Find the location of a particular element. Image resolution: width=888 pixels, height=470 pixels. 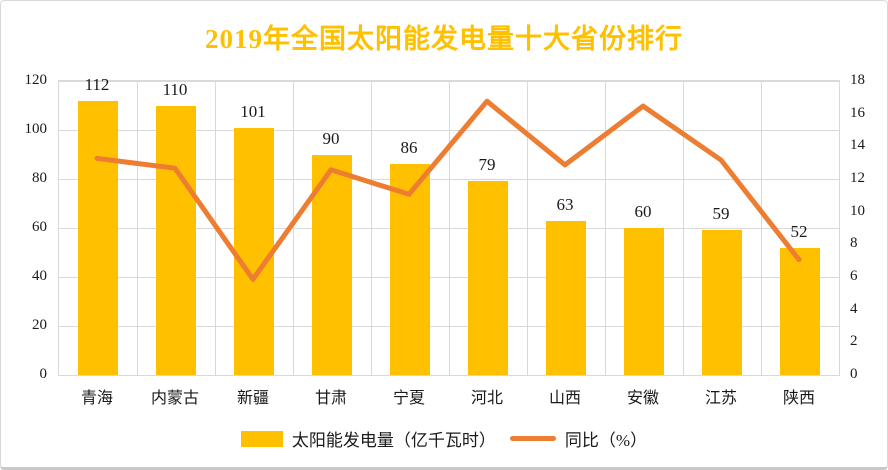

left-axis-tick-label: 120 is located at coordinates (36, 80).